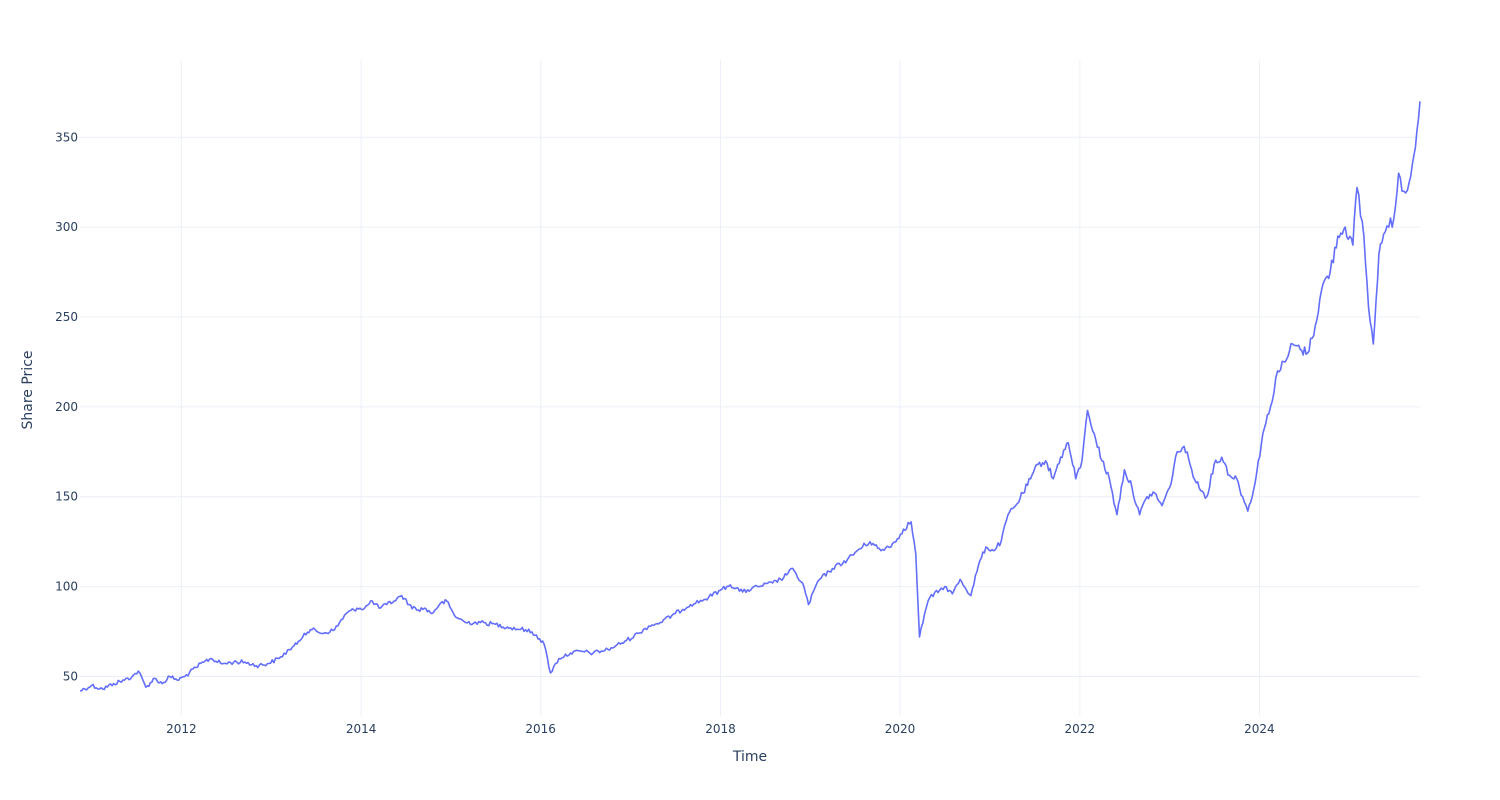 This screenshot has height=800, width=1500. I want to click on x-tick-labels: 2012 2014 2016 2018 2020 2022 2024, so click(720, 729).